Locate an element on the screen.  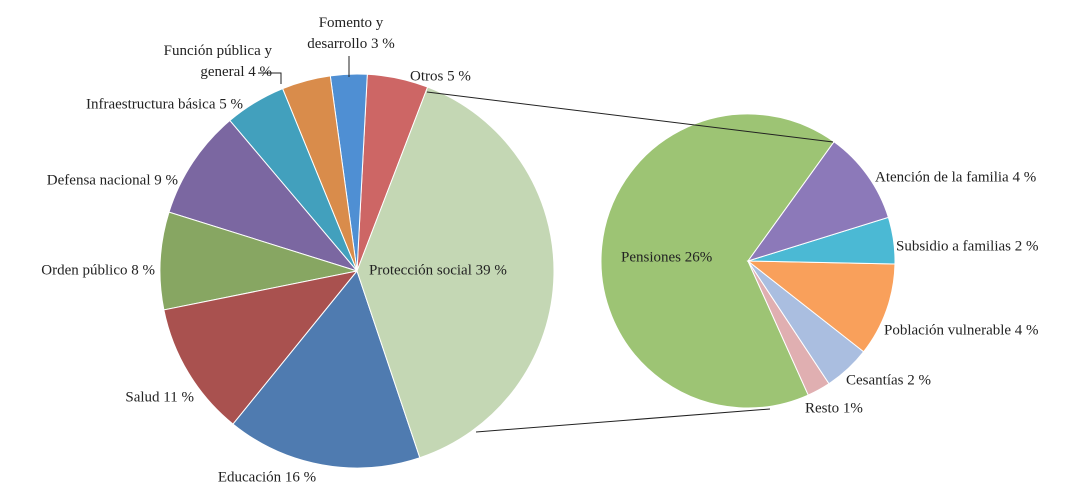
slice-label: Infraestructura básica 5 % is located at coordinates (164, 105).